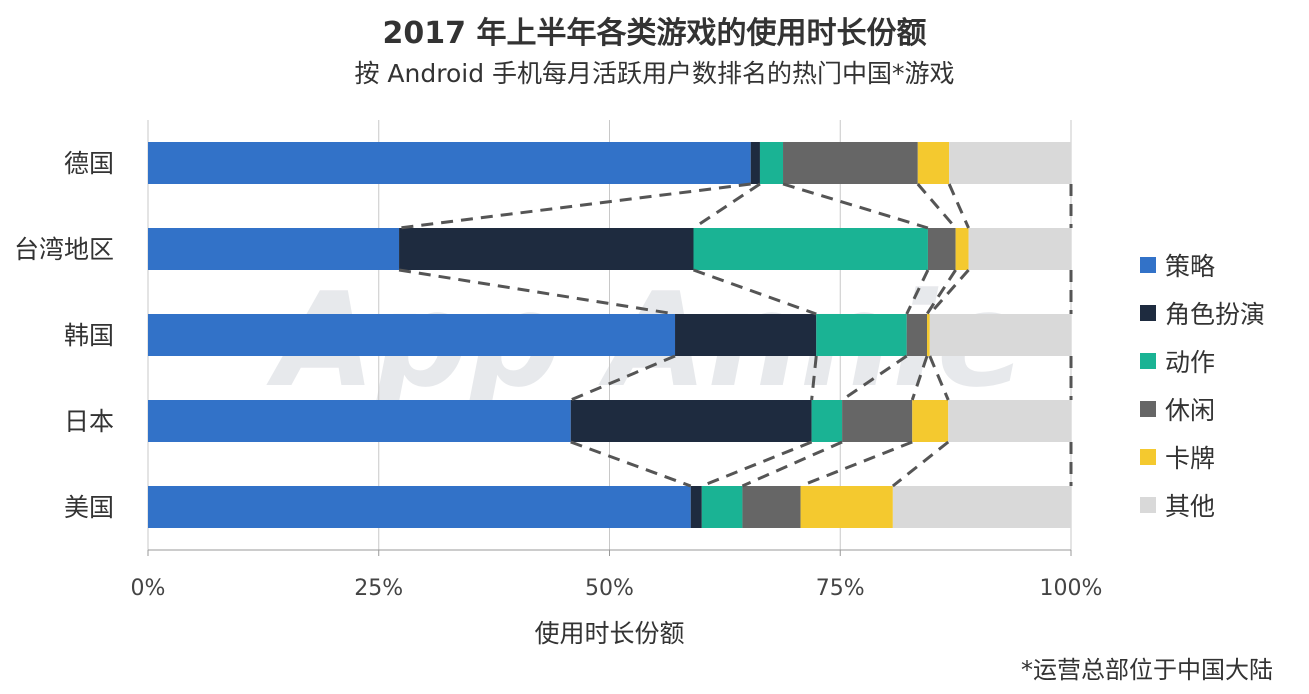 This screenshot has width=1309, height=694. I want to click on category-label: 美国, so click(89, 507).